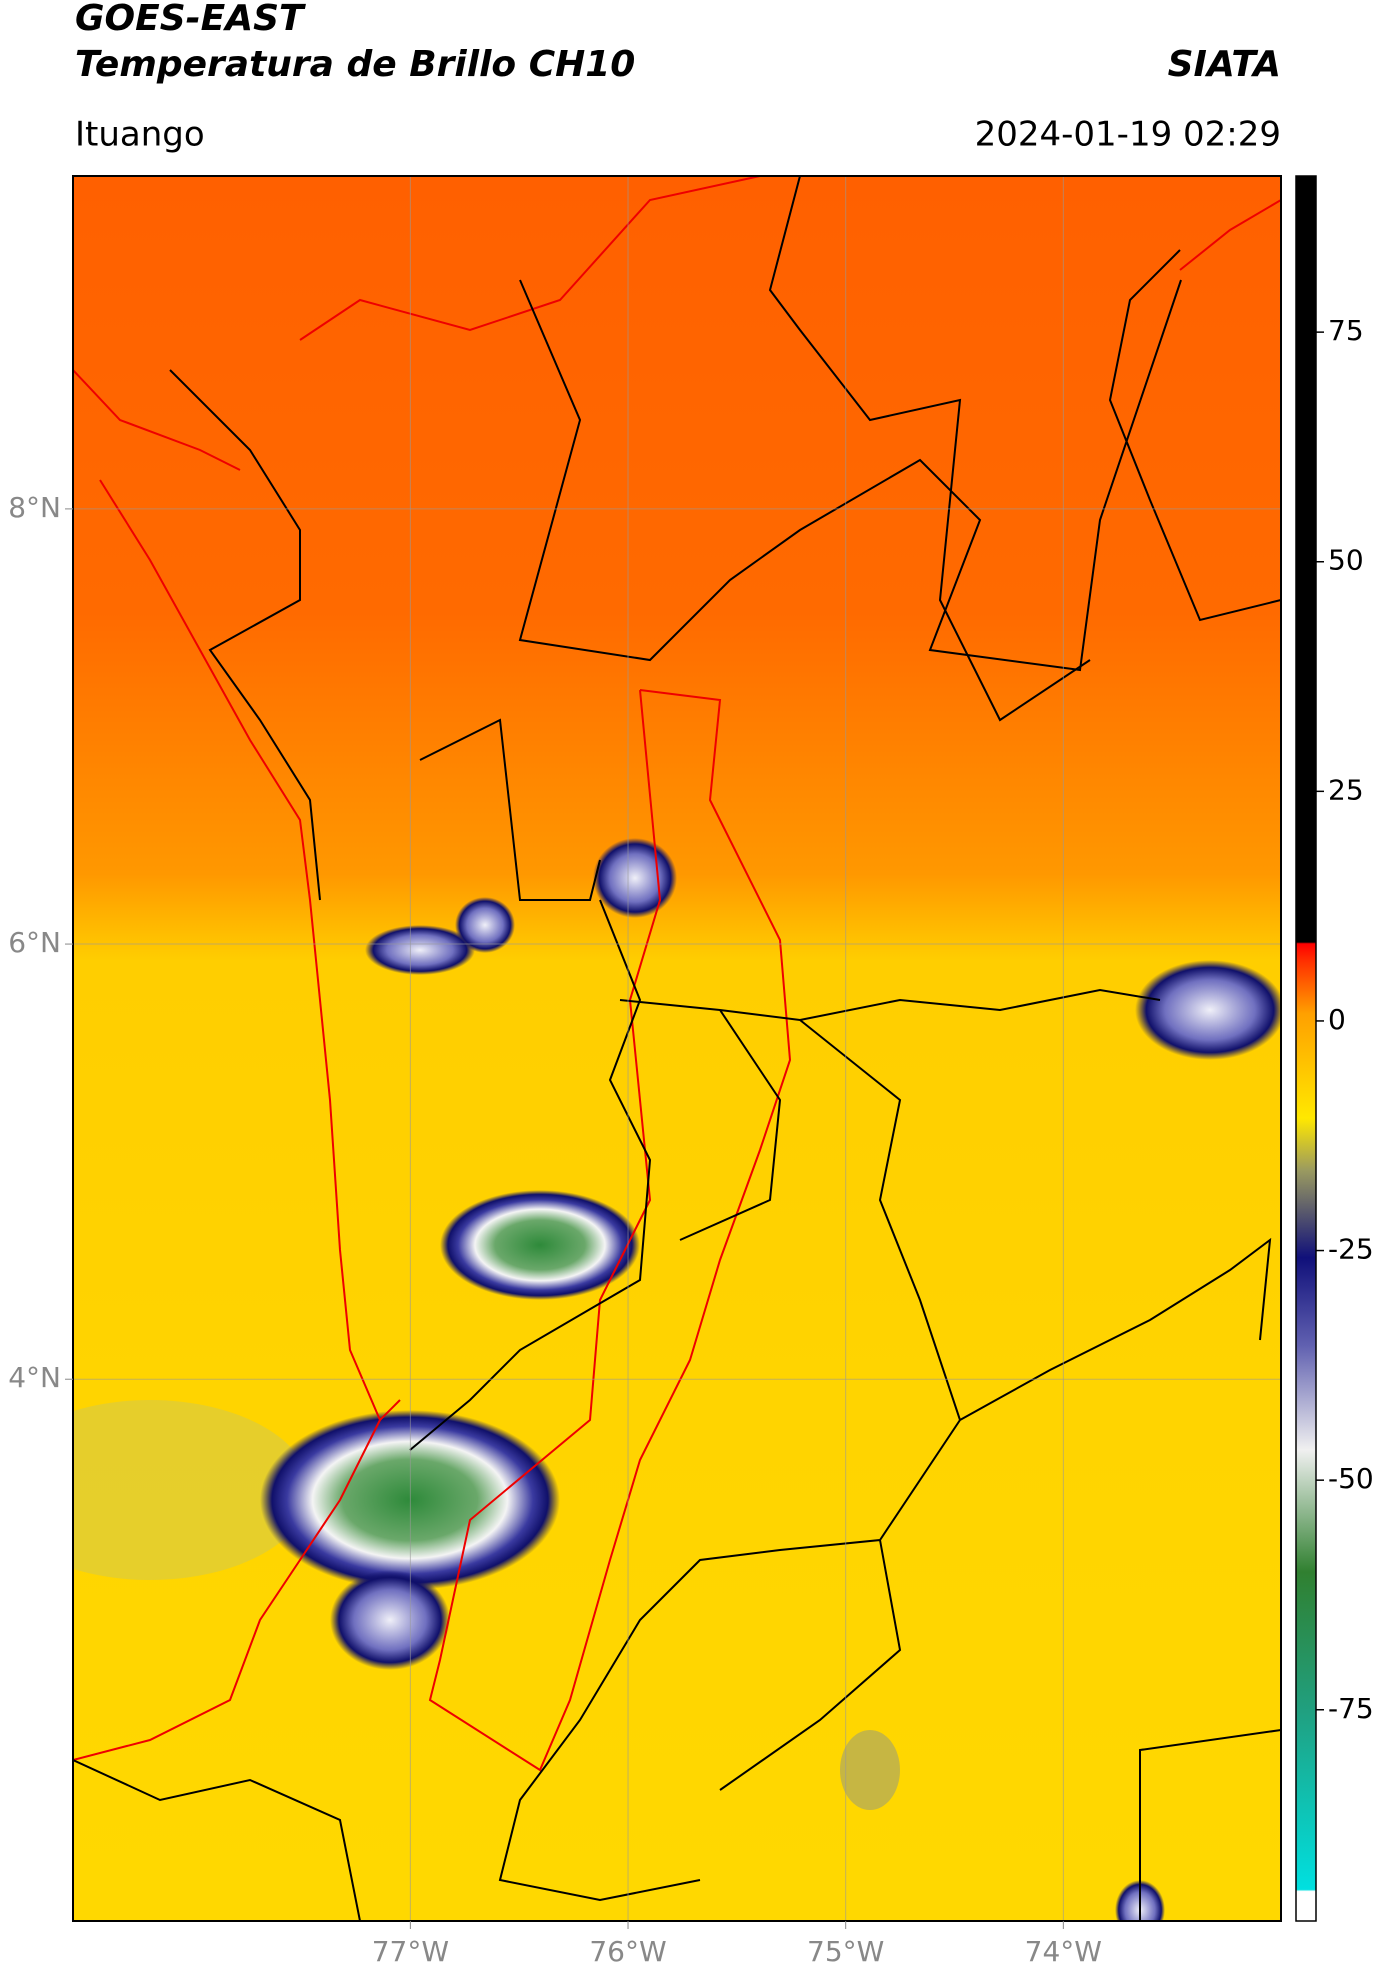  I want to click on location: Ituango, so click(140, 135).